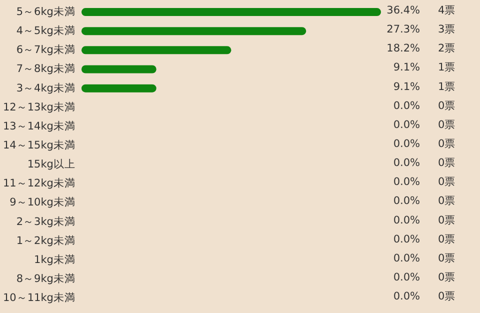  What do you see at coordinates (39, 125) in the screenshot?
I see `y-tick-label: 13～14kg未満` at bounding box center [39, 125].